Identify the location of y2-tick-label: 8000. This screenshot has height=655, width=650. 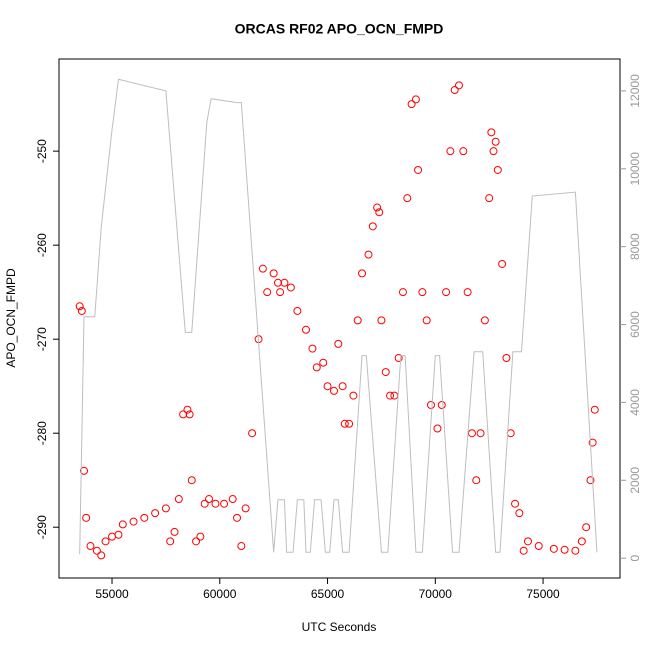
(635, 246).